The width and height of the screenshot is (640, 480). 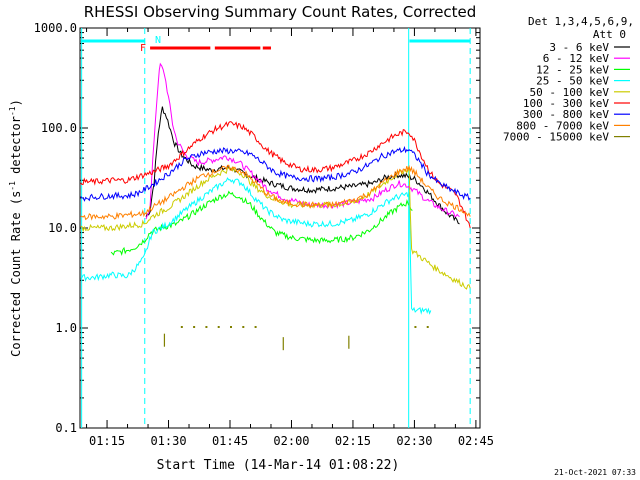 What do you see at coordinates (168, 441) in the screenshot?
I see `x-tick-label: 01:30` at bounding box center [168, 441].